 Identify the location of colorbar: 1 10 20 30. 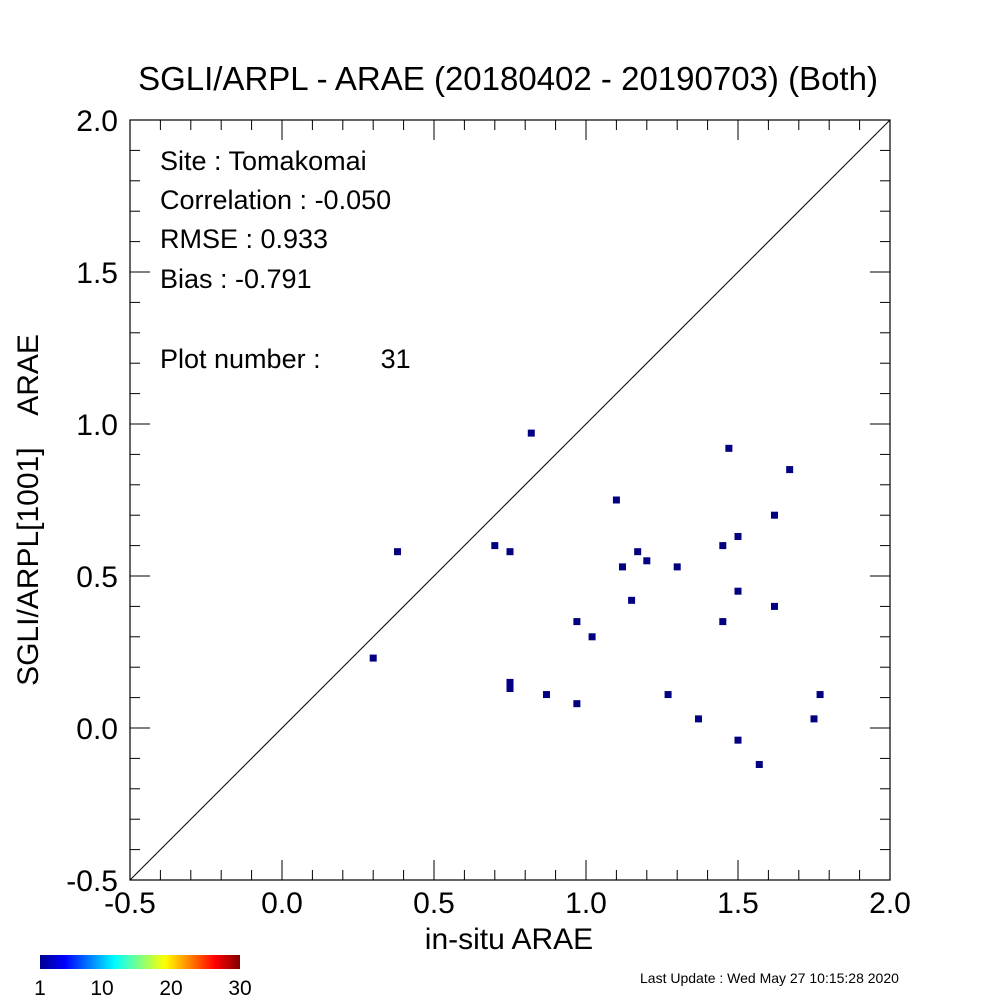
(143, 977).